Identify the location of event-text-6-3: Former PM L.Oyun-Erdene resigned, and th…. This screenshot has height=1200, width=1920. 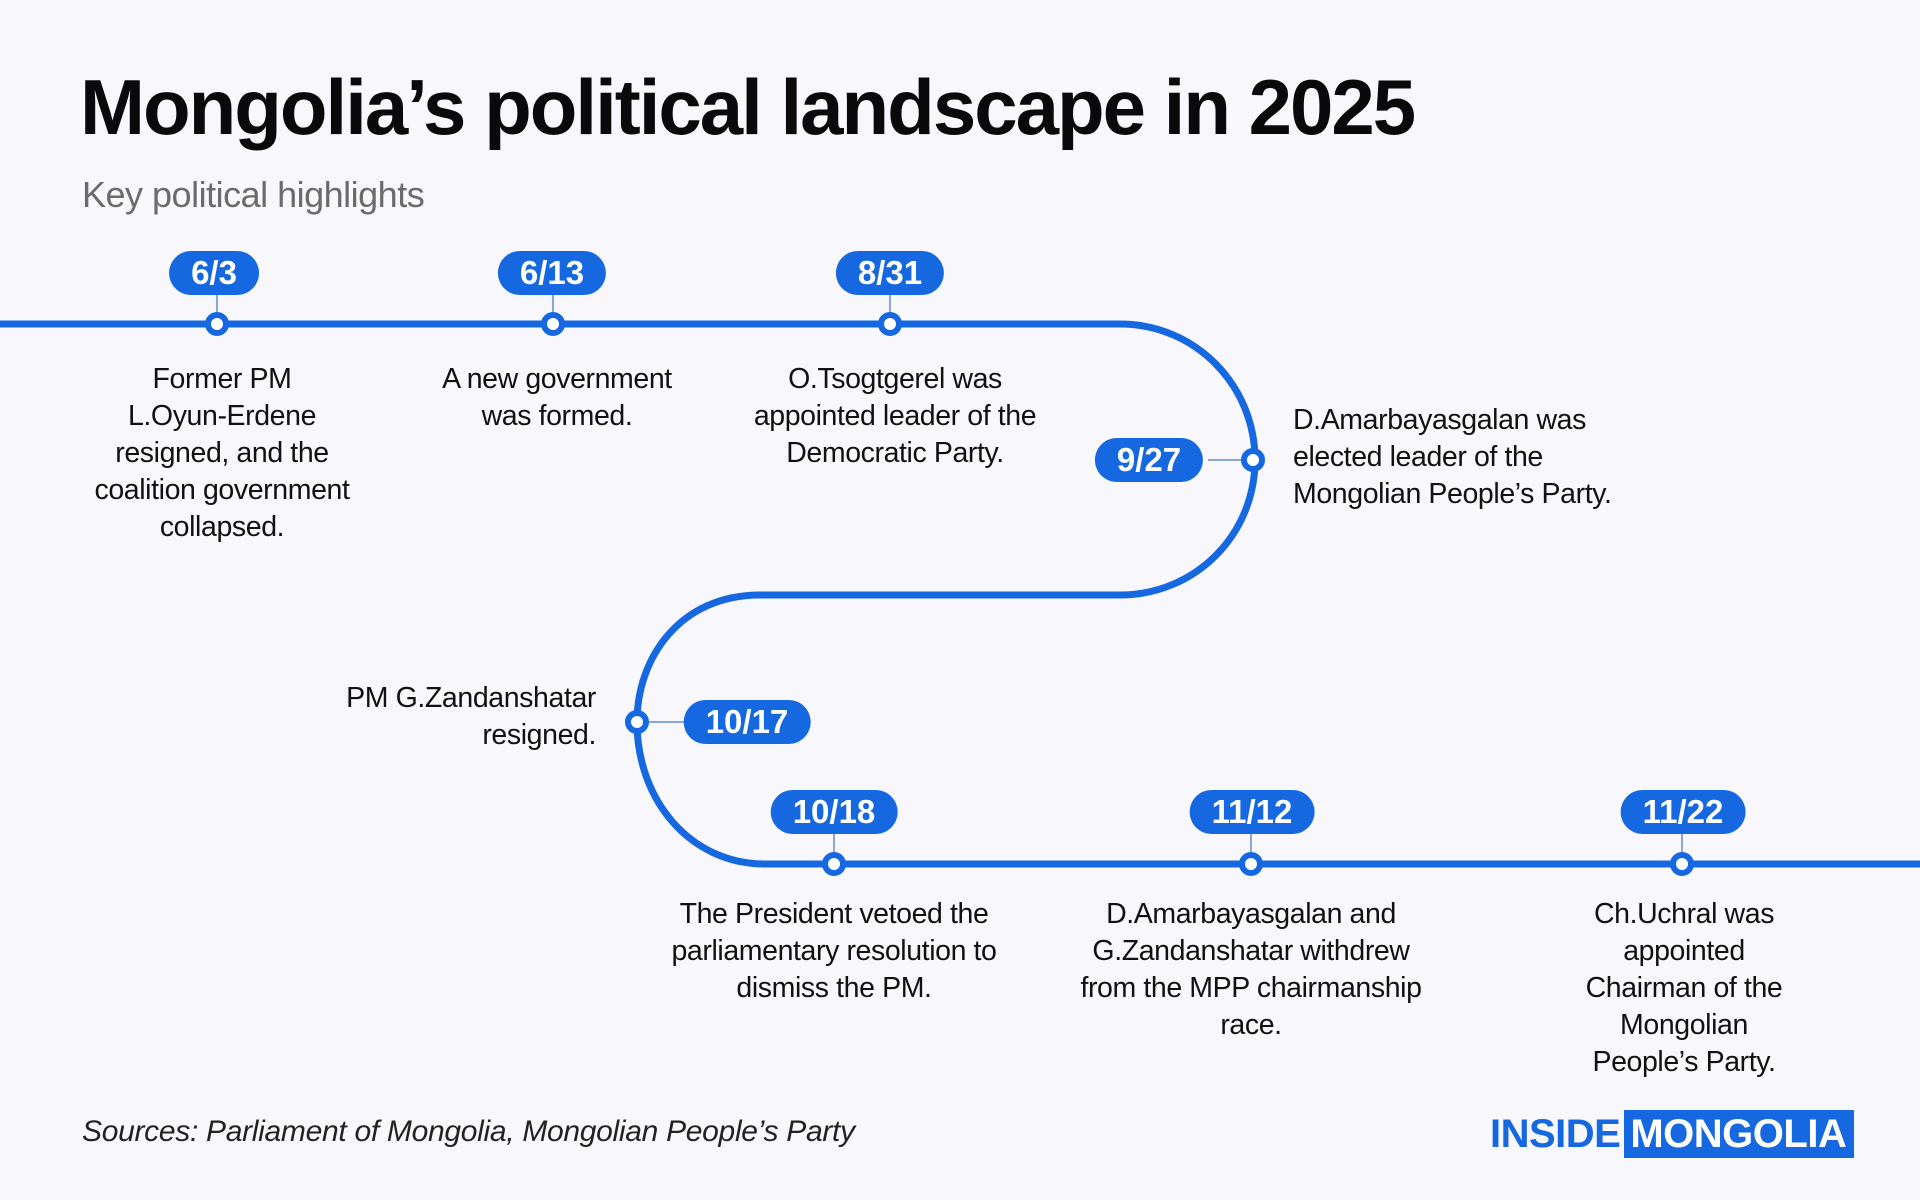
(222, 453).